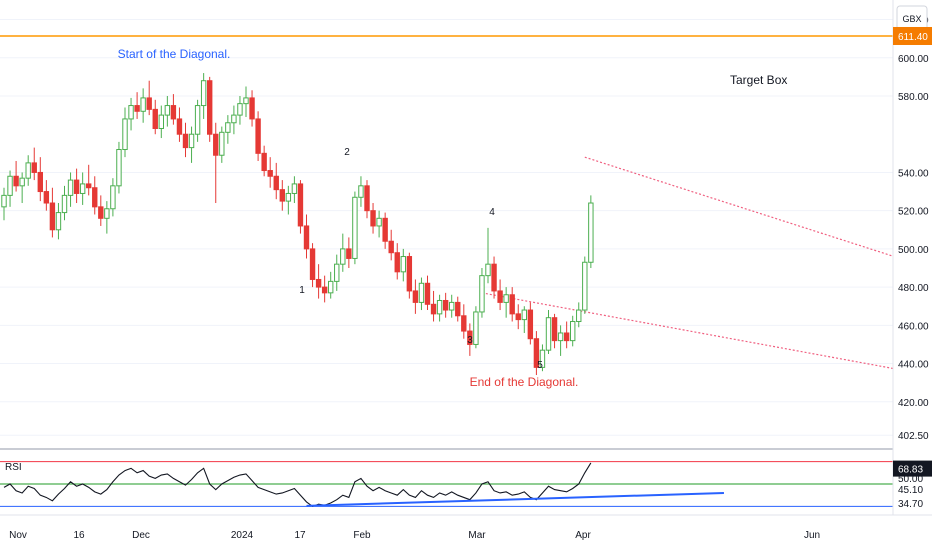  I want to click on rsi-tick-label: 34.70, so click(910, 504).